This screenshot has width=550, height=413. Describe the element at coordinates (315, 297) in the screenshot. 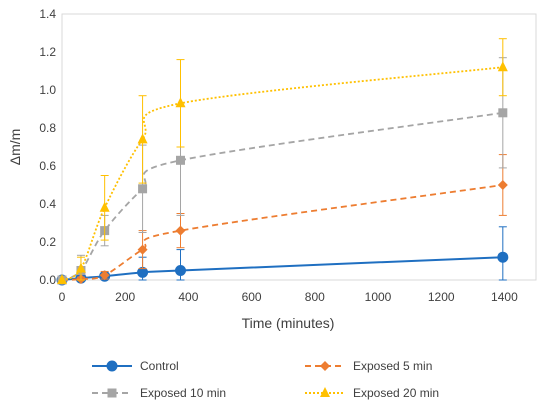

I see `x-tick-label: 800` at that location.